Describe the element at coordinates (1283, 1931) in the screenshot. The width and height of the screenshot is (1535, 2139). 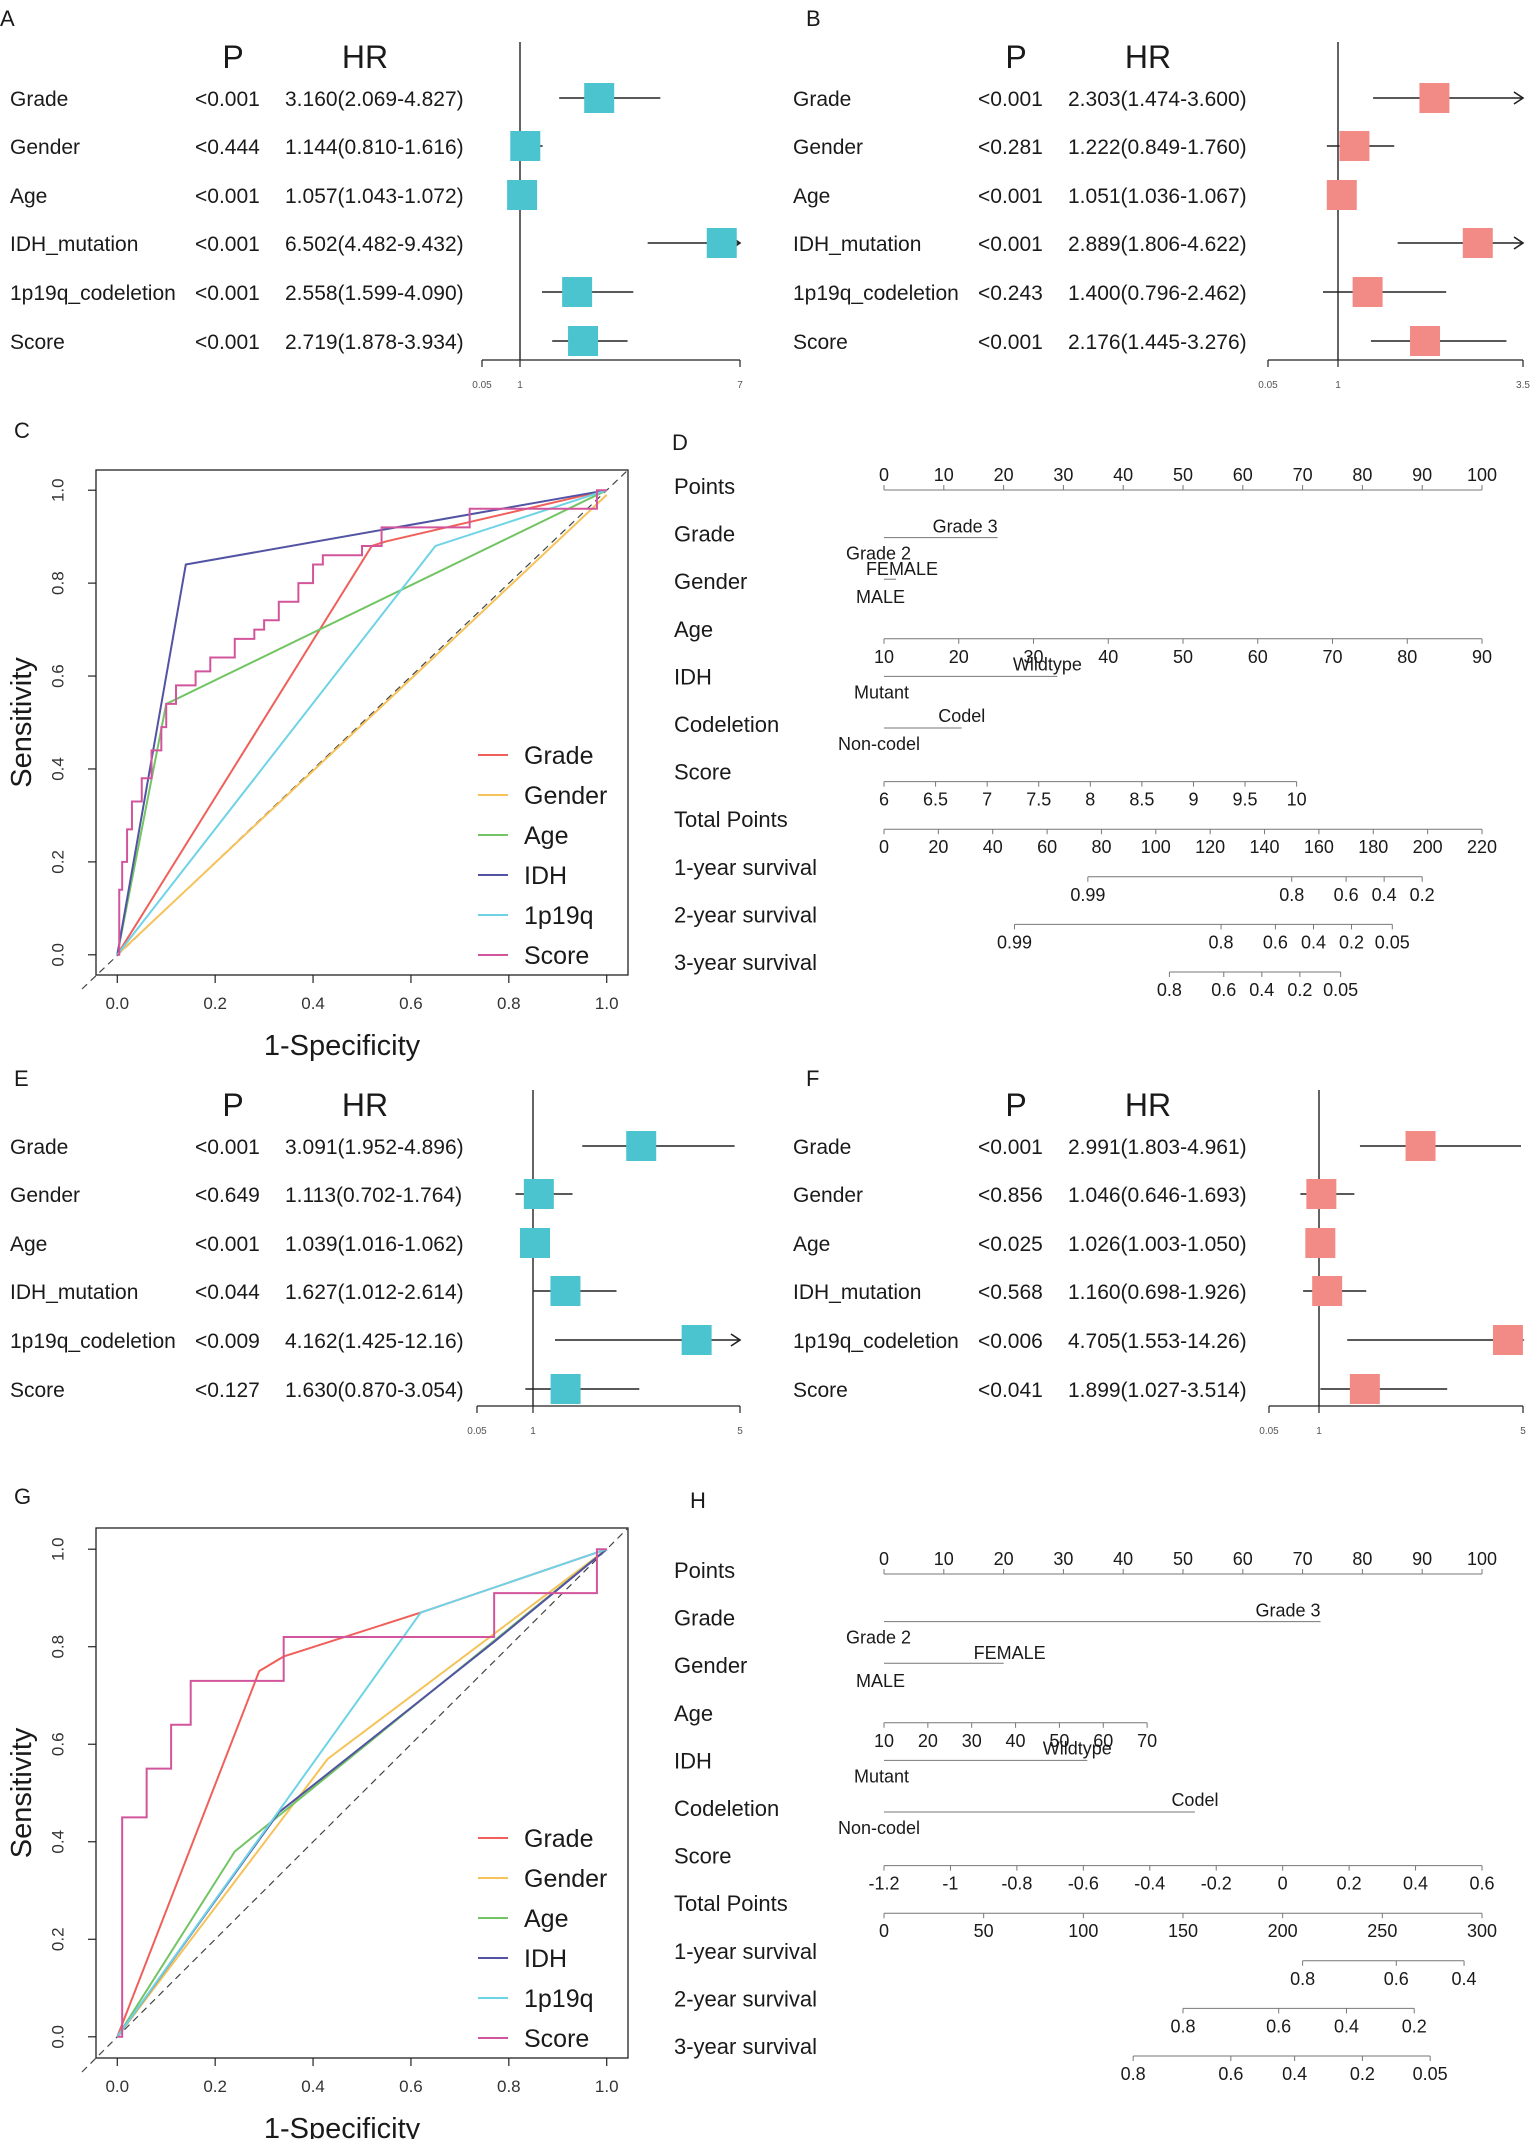
I see `total-points-scale-tick-label: 200` at that location.